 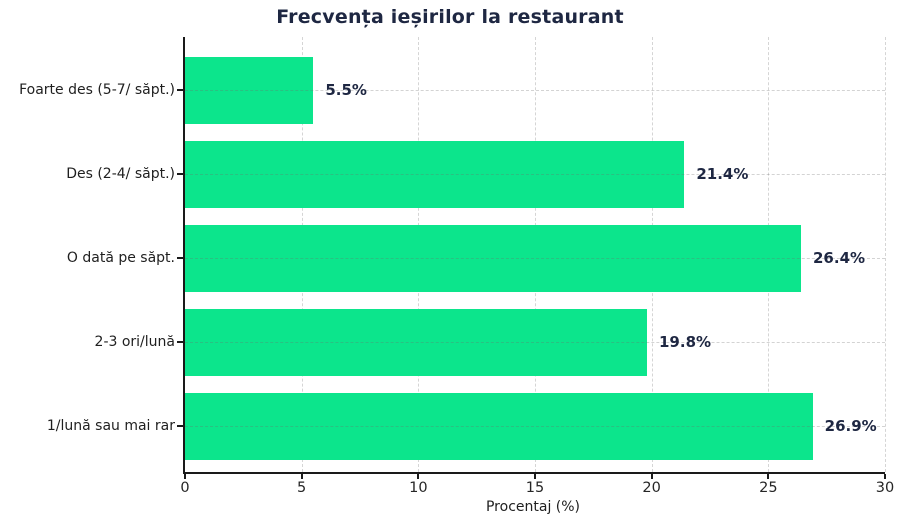 What do you see at coordinates (302, 488) in the screenshot?
I see `x-tick-label: 5` at bounding box center [302, 488].